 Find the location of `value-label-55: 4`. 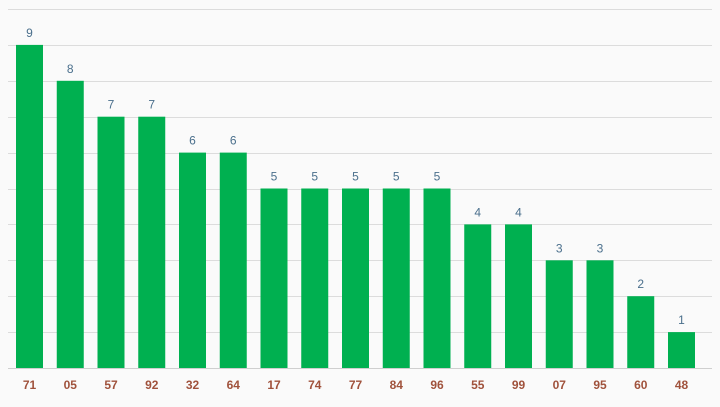

value-label-55: 4 is located at coordinates (477, 212).